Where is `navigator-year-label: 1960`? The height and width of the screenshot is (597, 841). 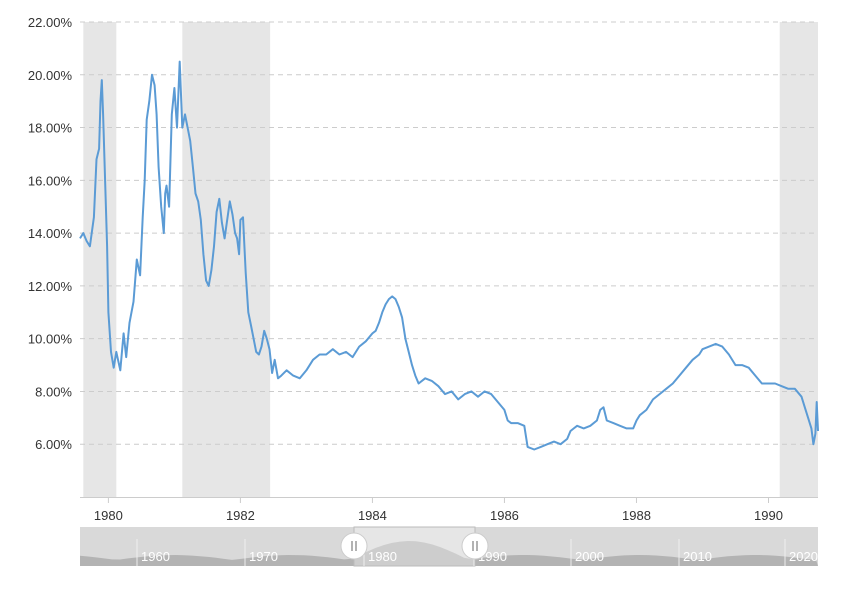
navigator-year-label: 1960 is located at coordinates (155, 556).